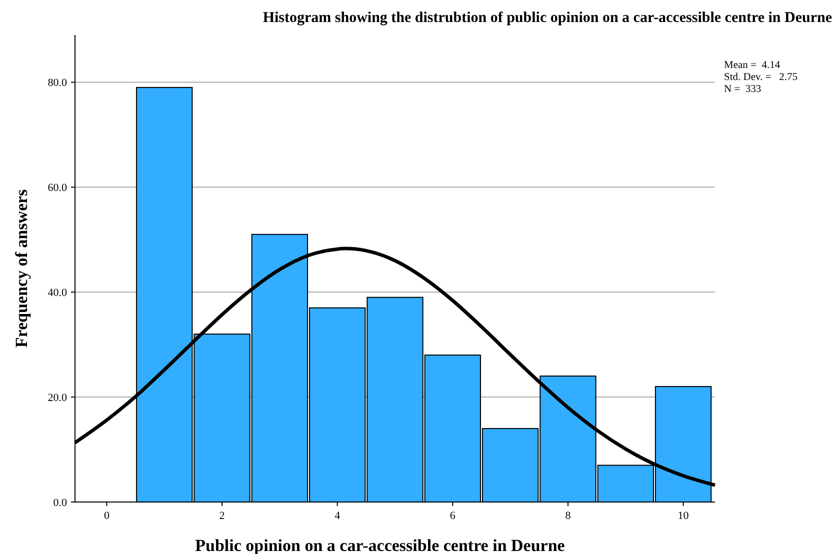 This screenshot has height=554, width=834. Describe the element at coordinates (222, 516) in the screenshot. I see `x-tick-label: 2` at that location.